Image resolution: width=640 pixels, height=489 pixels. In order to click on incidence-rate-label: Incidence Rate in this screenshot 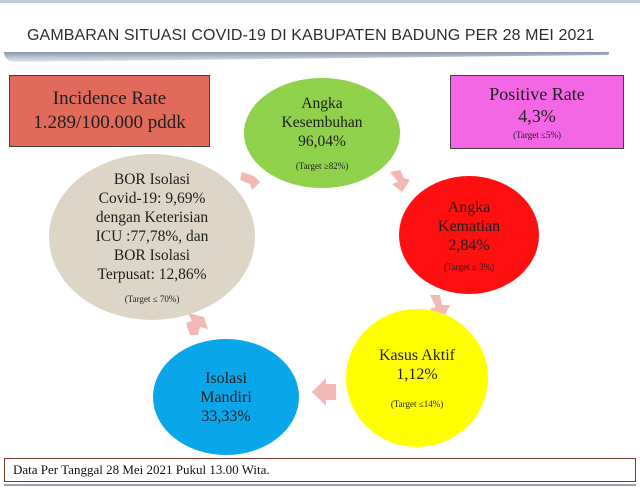, I will do `click(109, 98)`.